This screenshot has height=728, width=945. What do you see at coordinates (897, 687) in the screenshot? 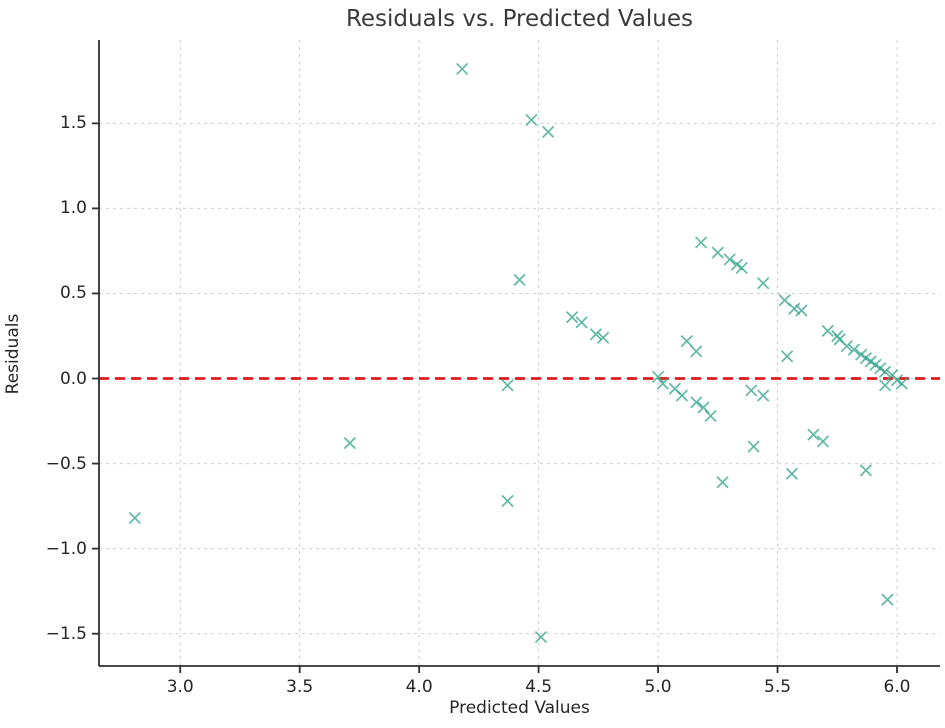
I see `x-tick-label: 6.0` at bounding box center [897, 687].